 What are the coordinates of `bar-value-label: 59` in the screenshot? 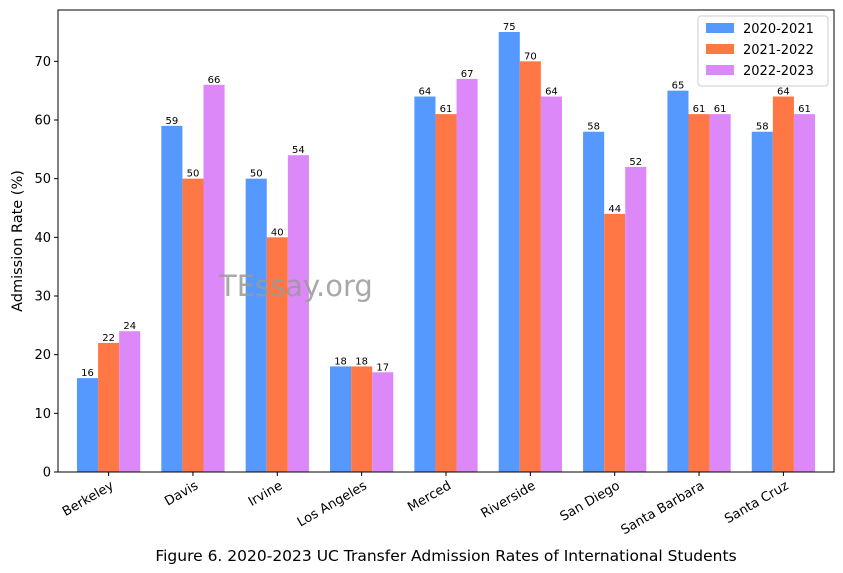 It's located at (172, 121).